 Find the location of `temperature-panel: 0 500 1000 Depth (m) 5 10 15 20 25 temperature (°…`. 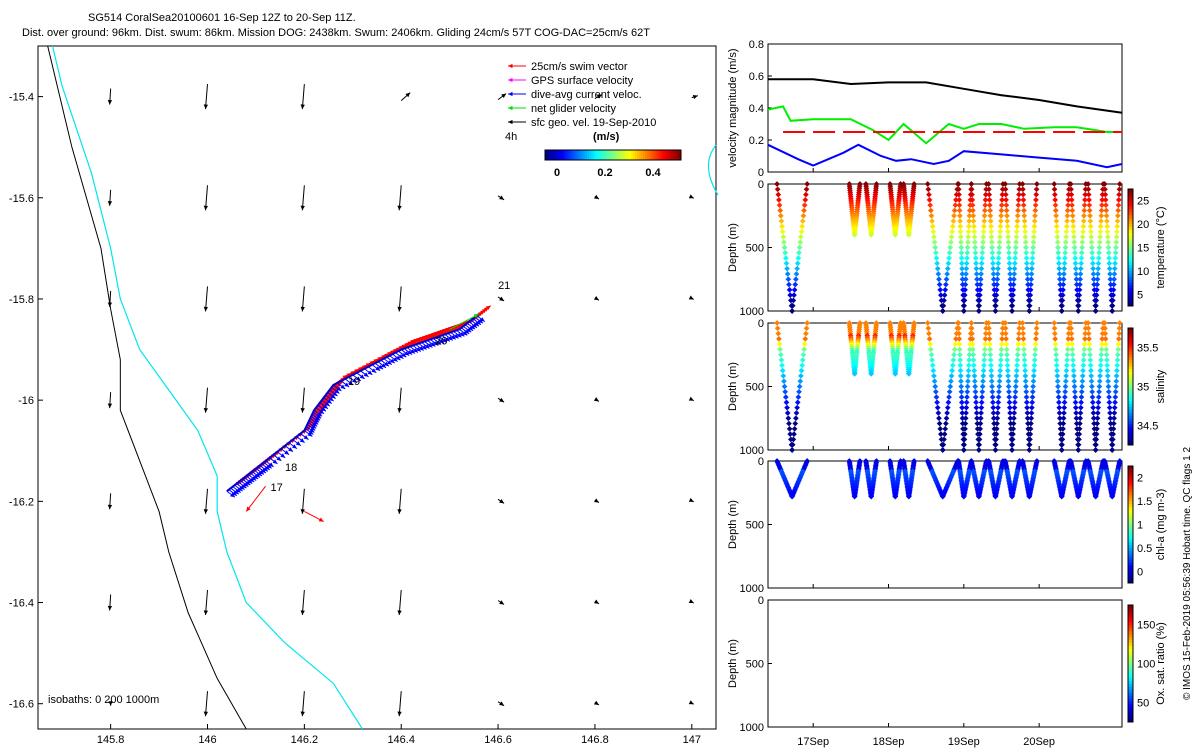

temperature-panel: 0 500 1000 Depth (m) 5 10 15 20 25 temperature (°… is located at coordinates (947, 248).